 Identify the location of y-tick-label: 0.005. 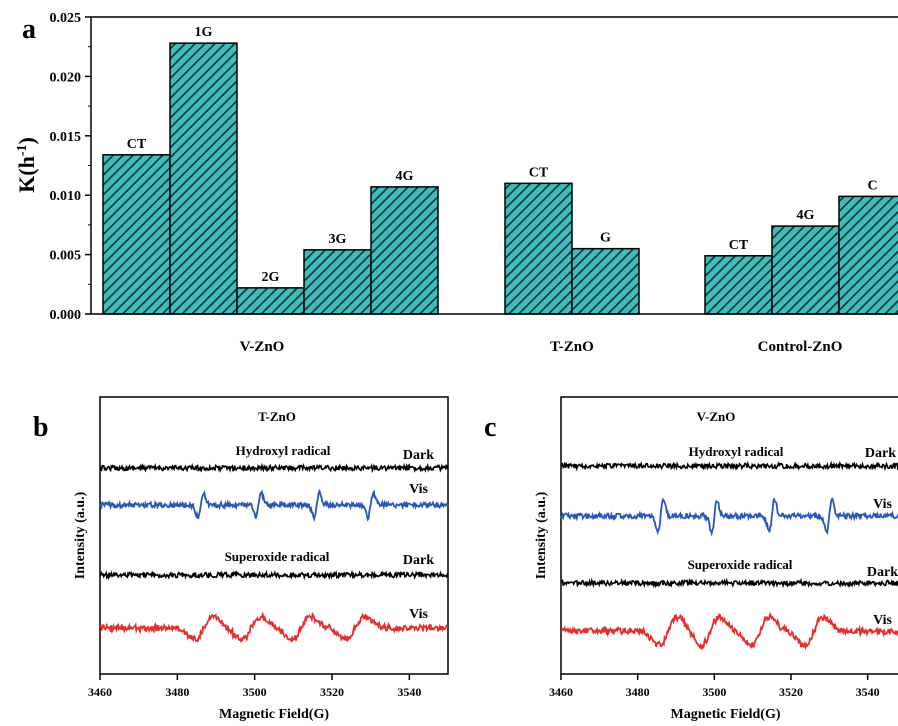
(66, 256).